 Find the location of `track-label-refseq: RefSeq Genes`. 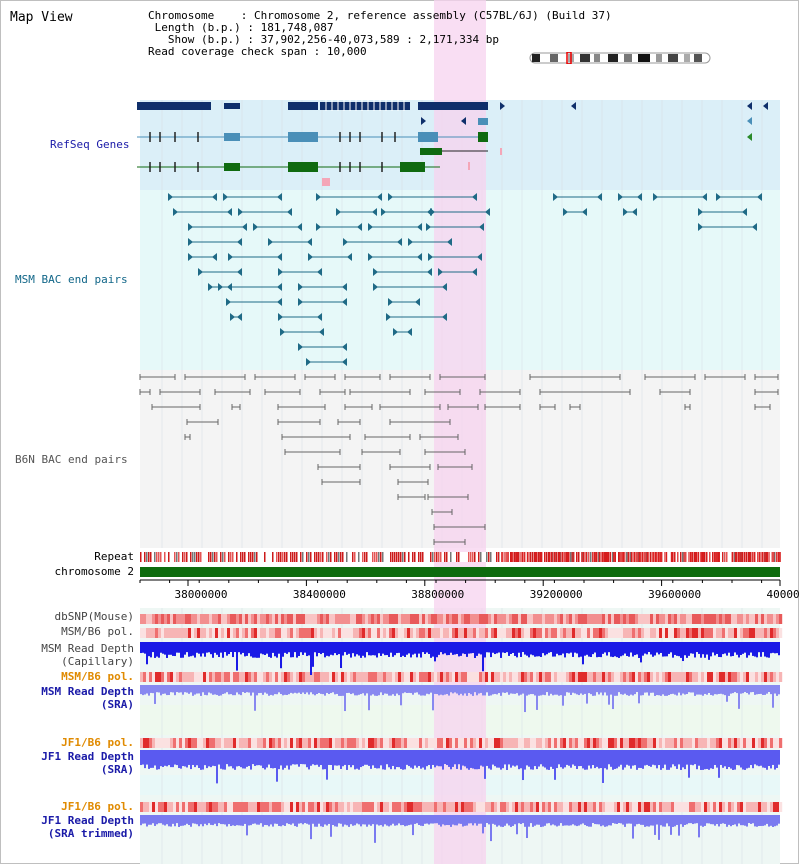

track-label-refseq: RefSeq Genes is located at coordinates (90, 144).